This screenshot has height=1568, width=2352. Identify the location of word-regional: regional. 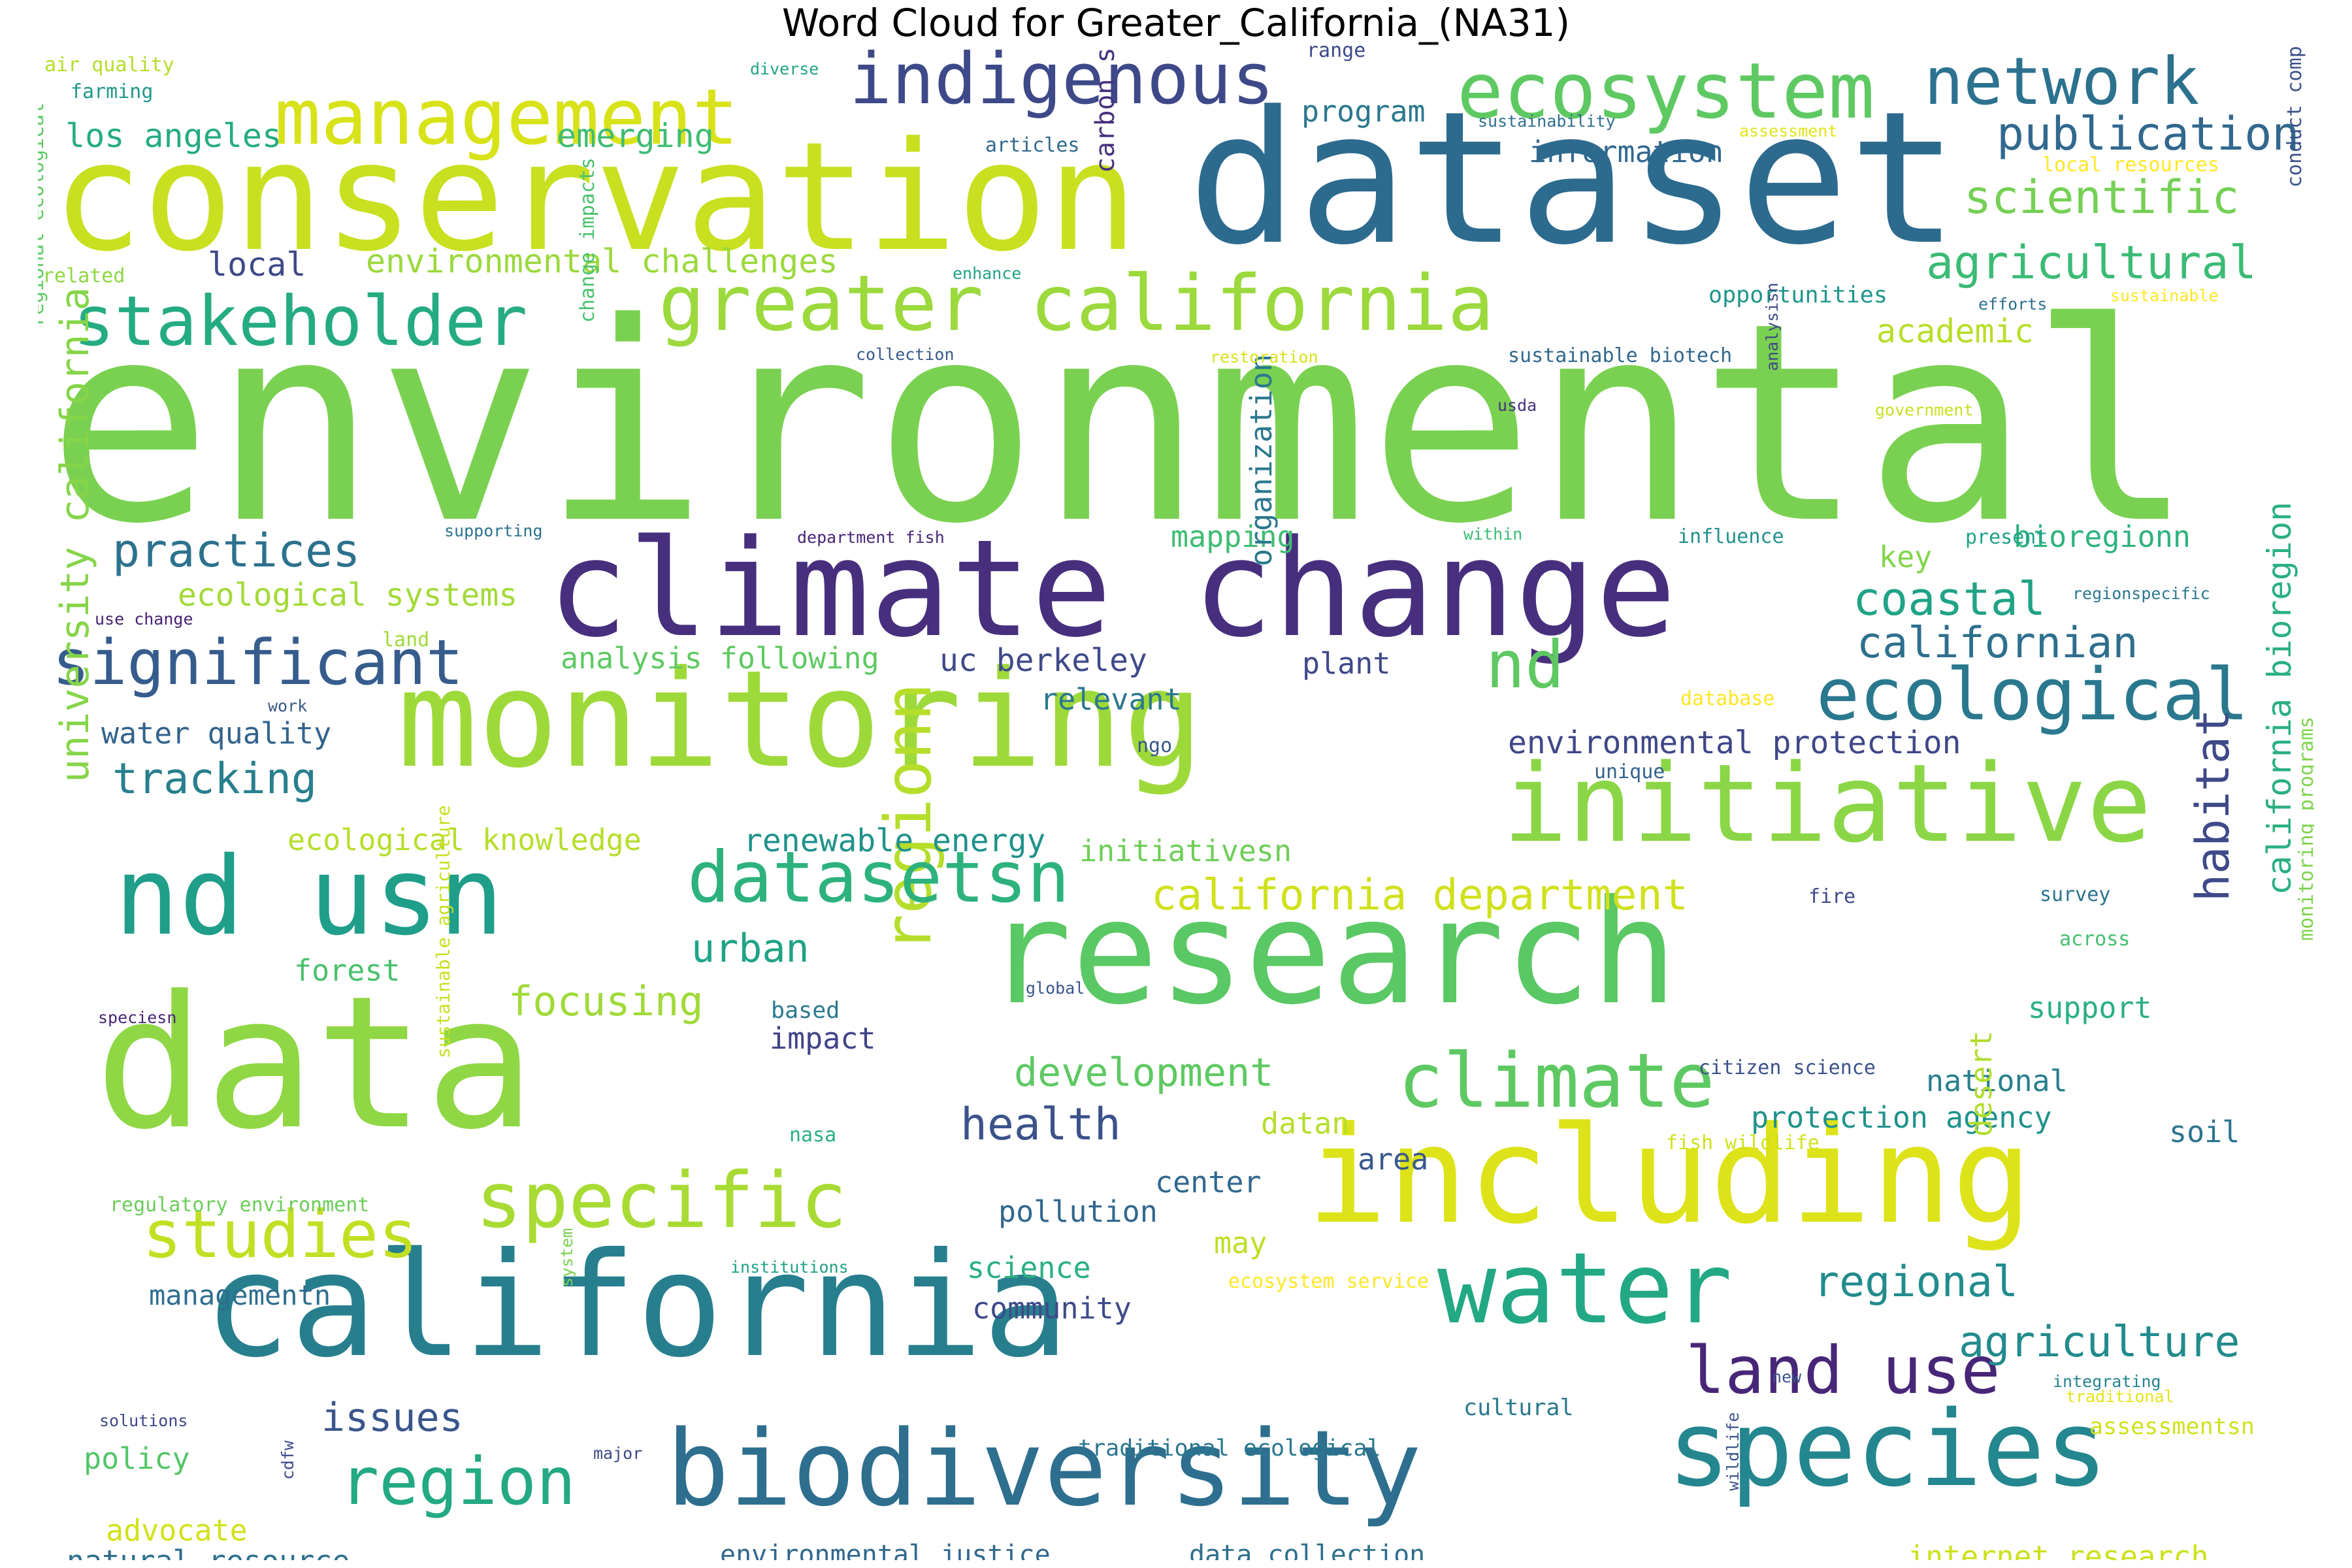
(1916, 1282).